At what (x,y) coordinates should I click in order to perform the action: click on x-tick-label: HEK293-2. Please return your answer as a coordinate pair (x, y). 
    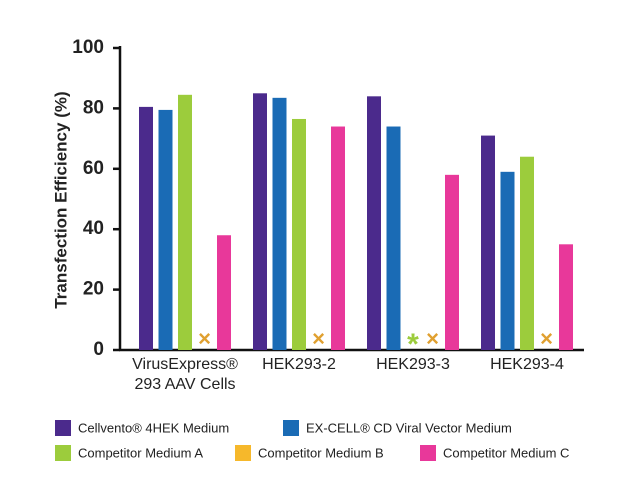
    Looking at the image, I should click on (299, 364).